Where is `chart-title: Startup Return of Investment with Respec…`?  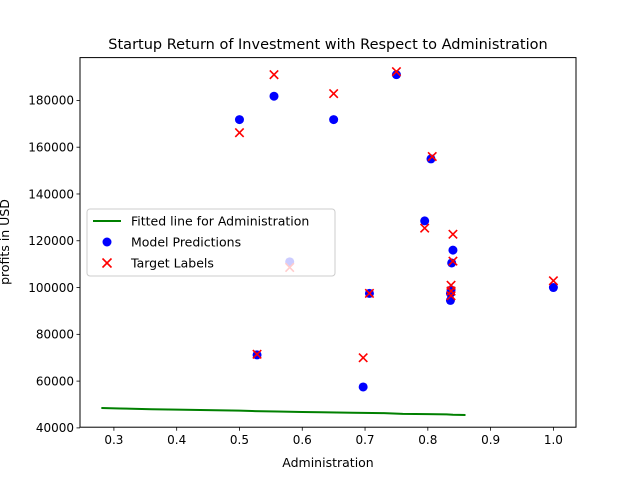
chart-title: Startup Return of Investment with Respec… is located at coordinates (327, 45).